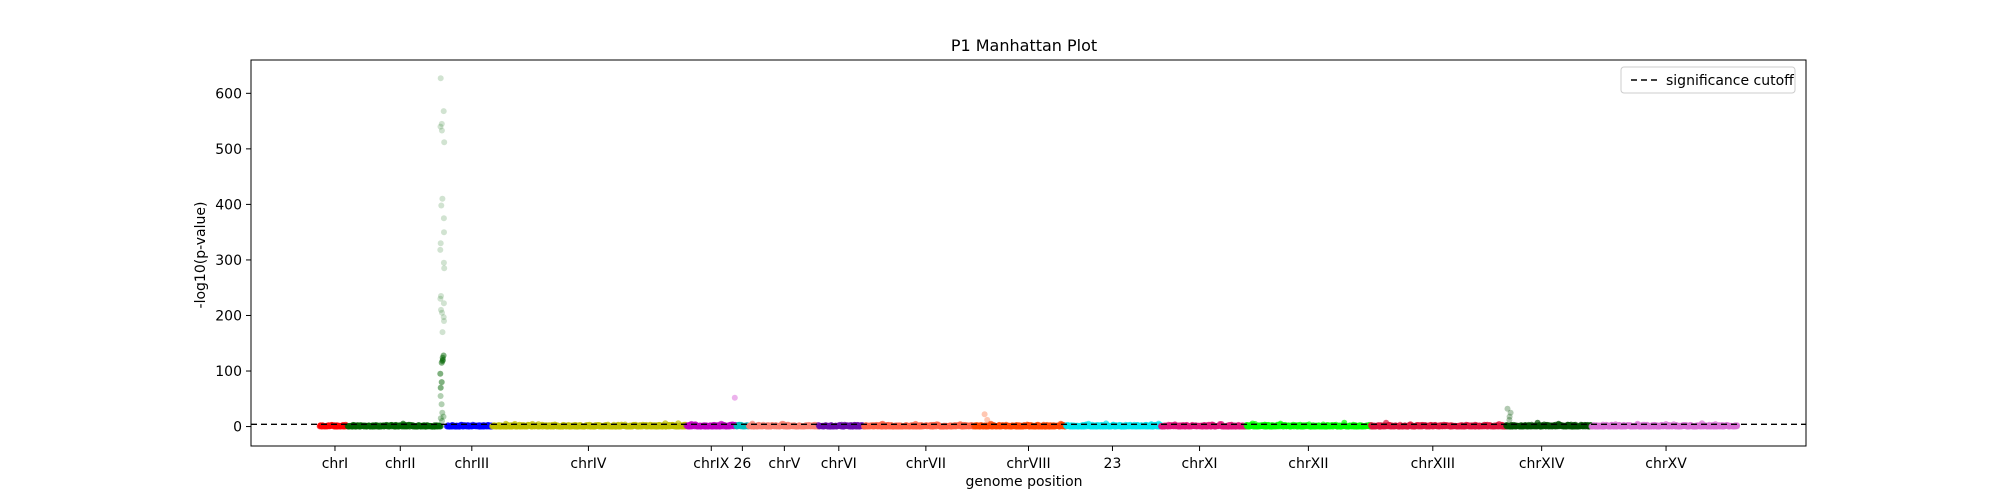 This screenshot has width=2000, height=500. I want to click on x-tick-label: 23, so click(1113, 464).